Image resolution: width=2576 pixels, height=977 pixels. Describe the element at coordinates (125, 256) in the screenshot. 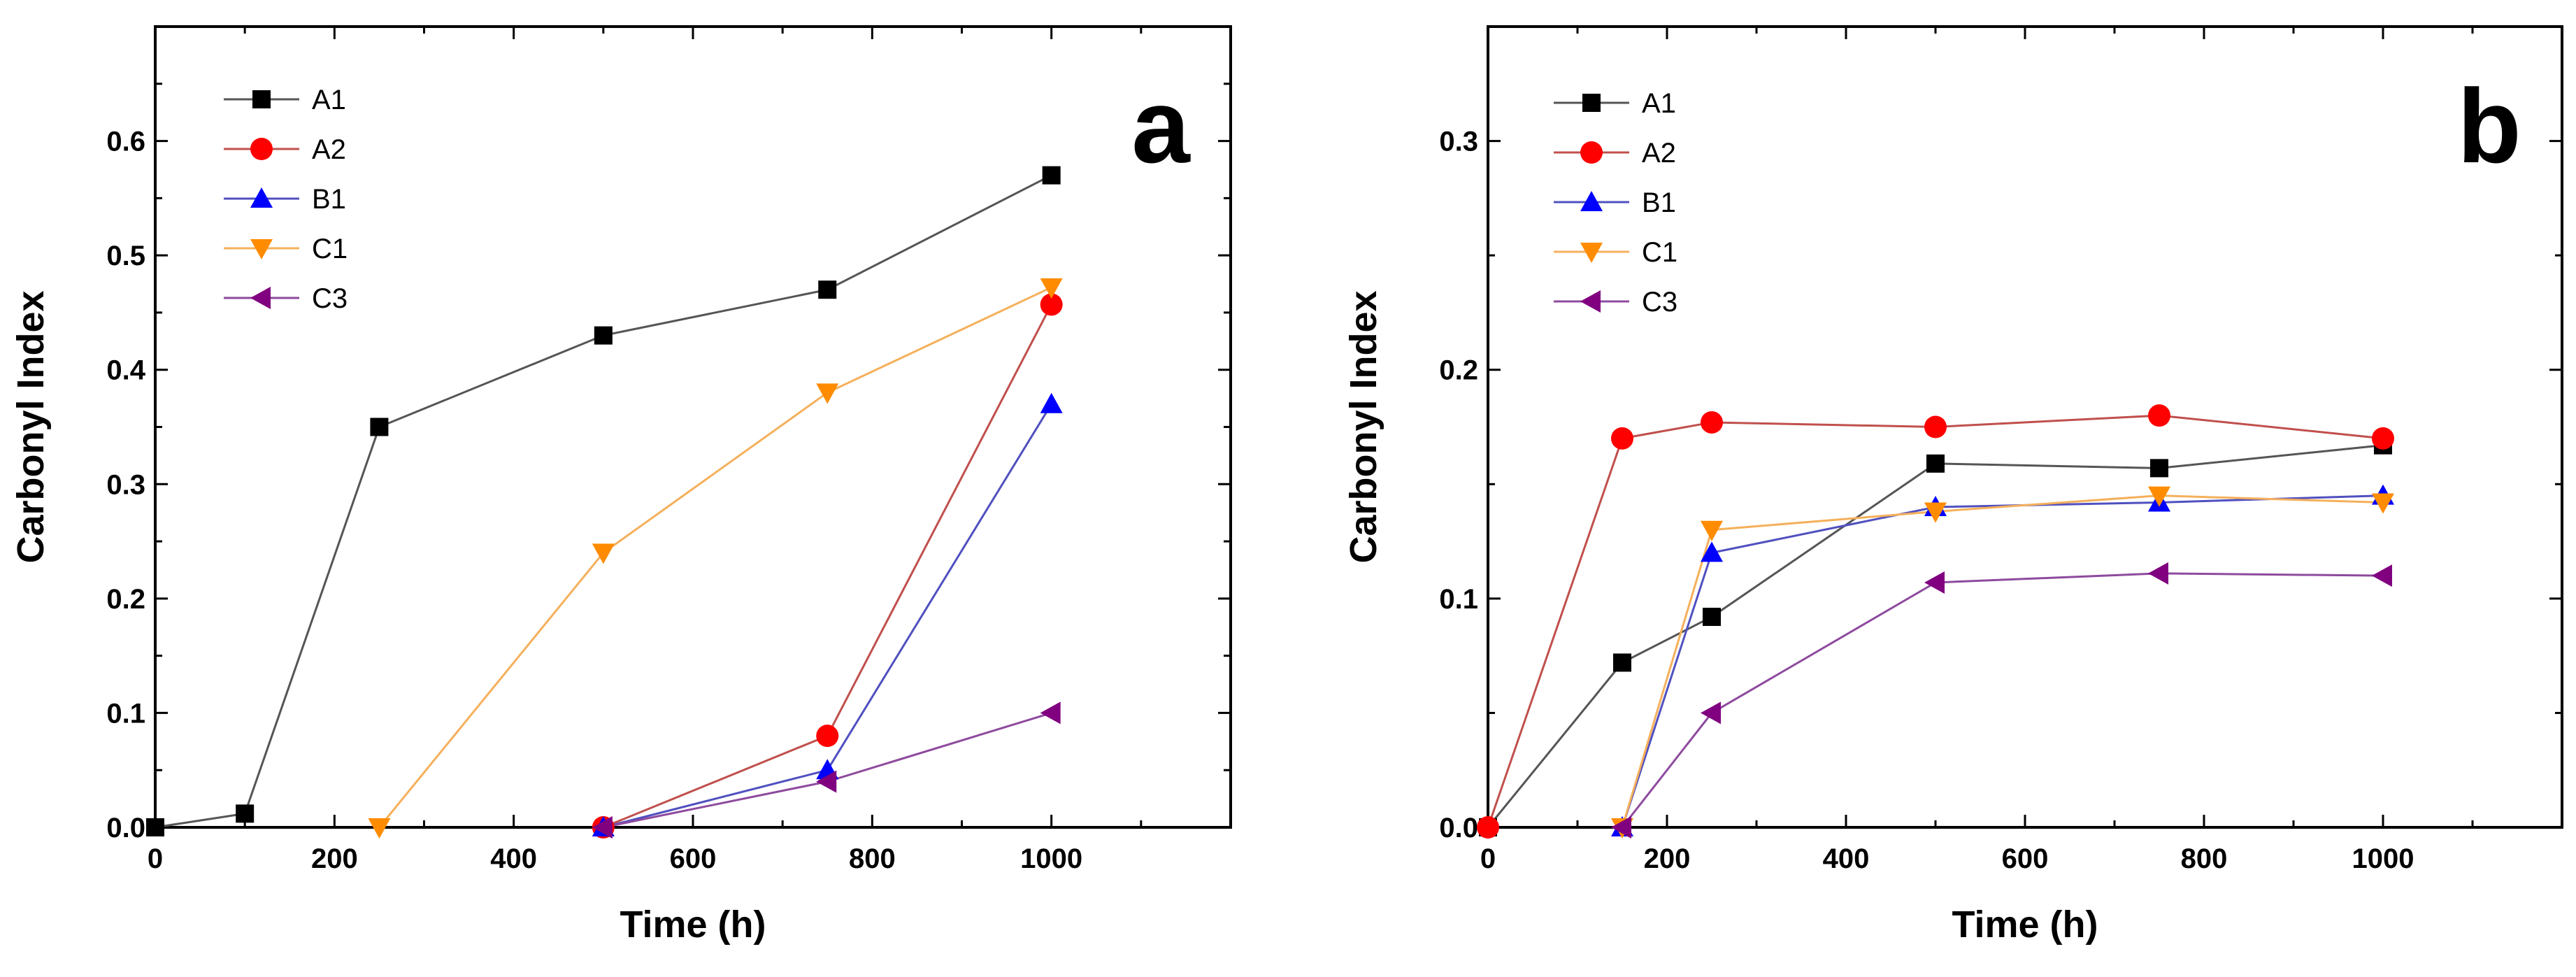

I see `y-tick-label: 0.5` at that location.